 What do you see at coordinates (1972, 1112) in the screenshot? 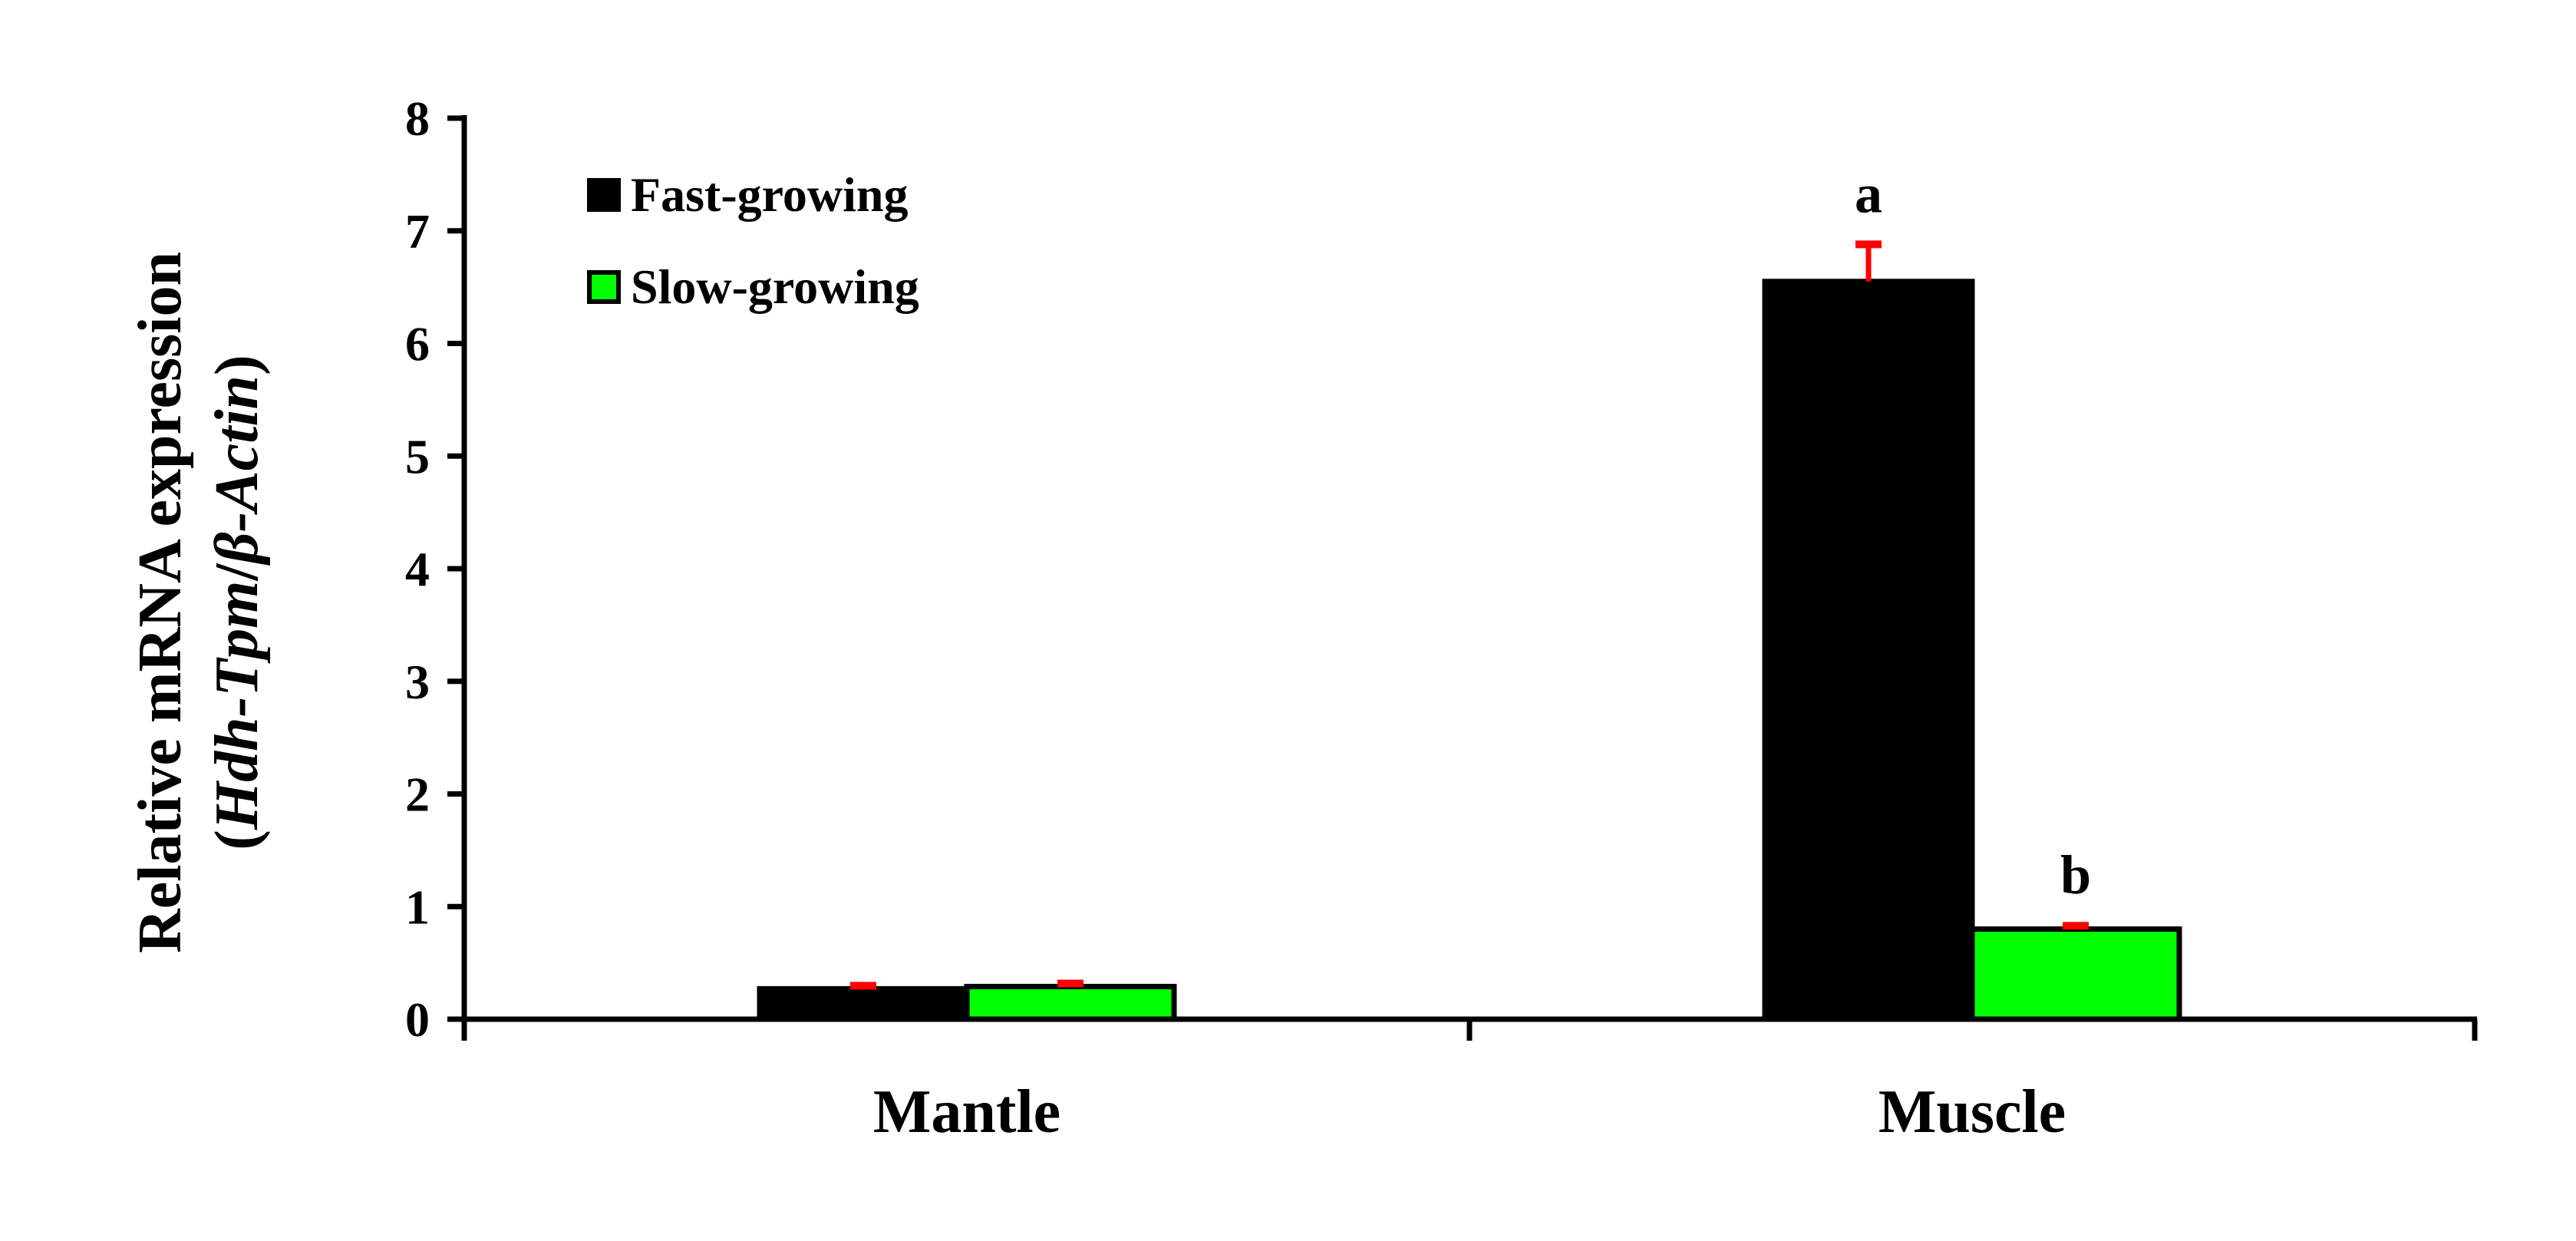
I see `x-category-label: Muscle` at bounding box center [1972, 1112].